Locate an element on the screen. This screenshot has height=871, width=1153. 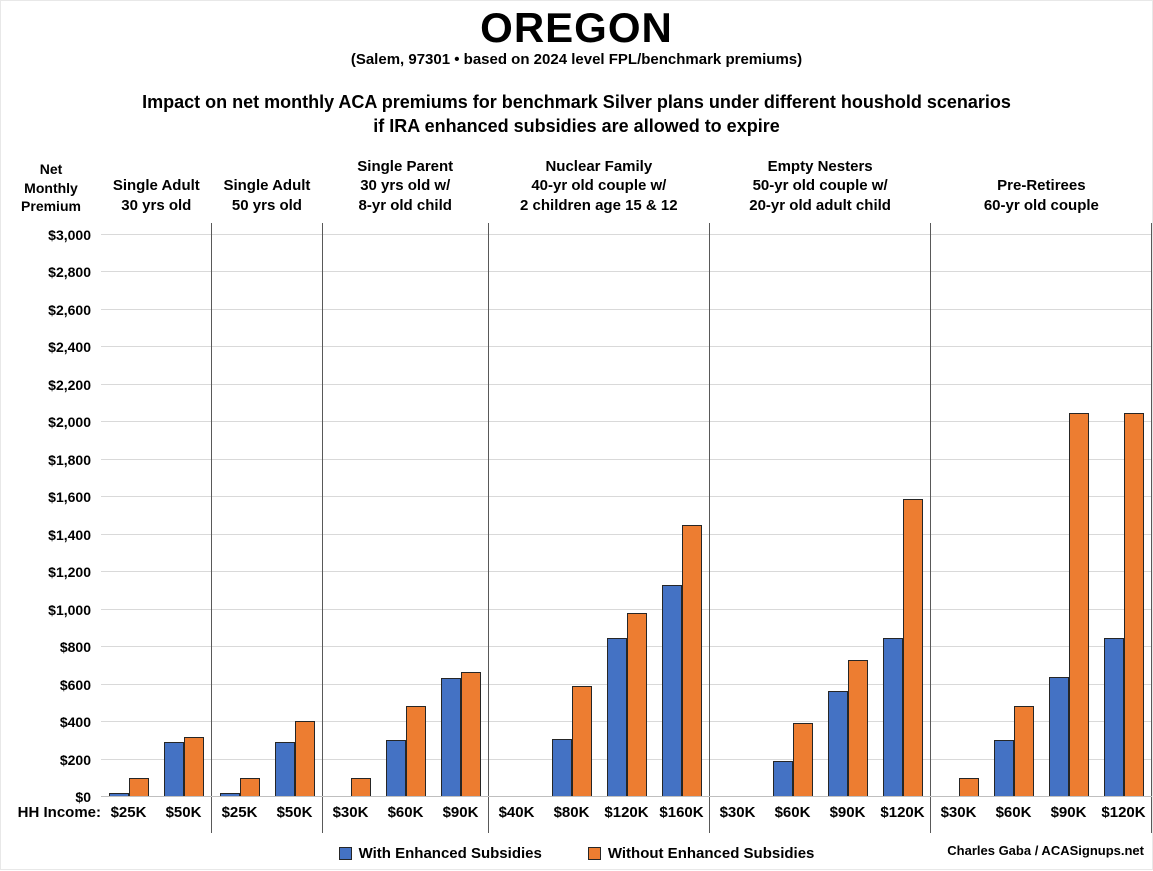
bar-group is located at coordinates (598, 510).